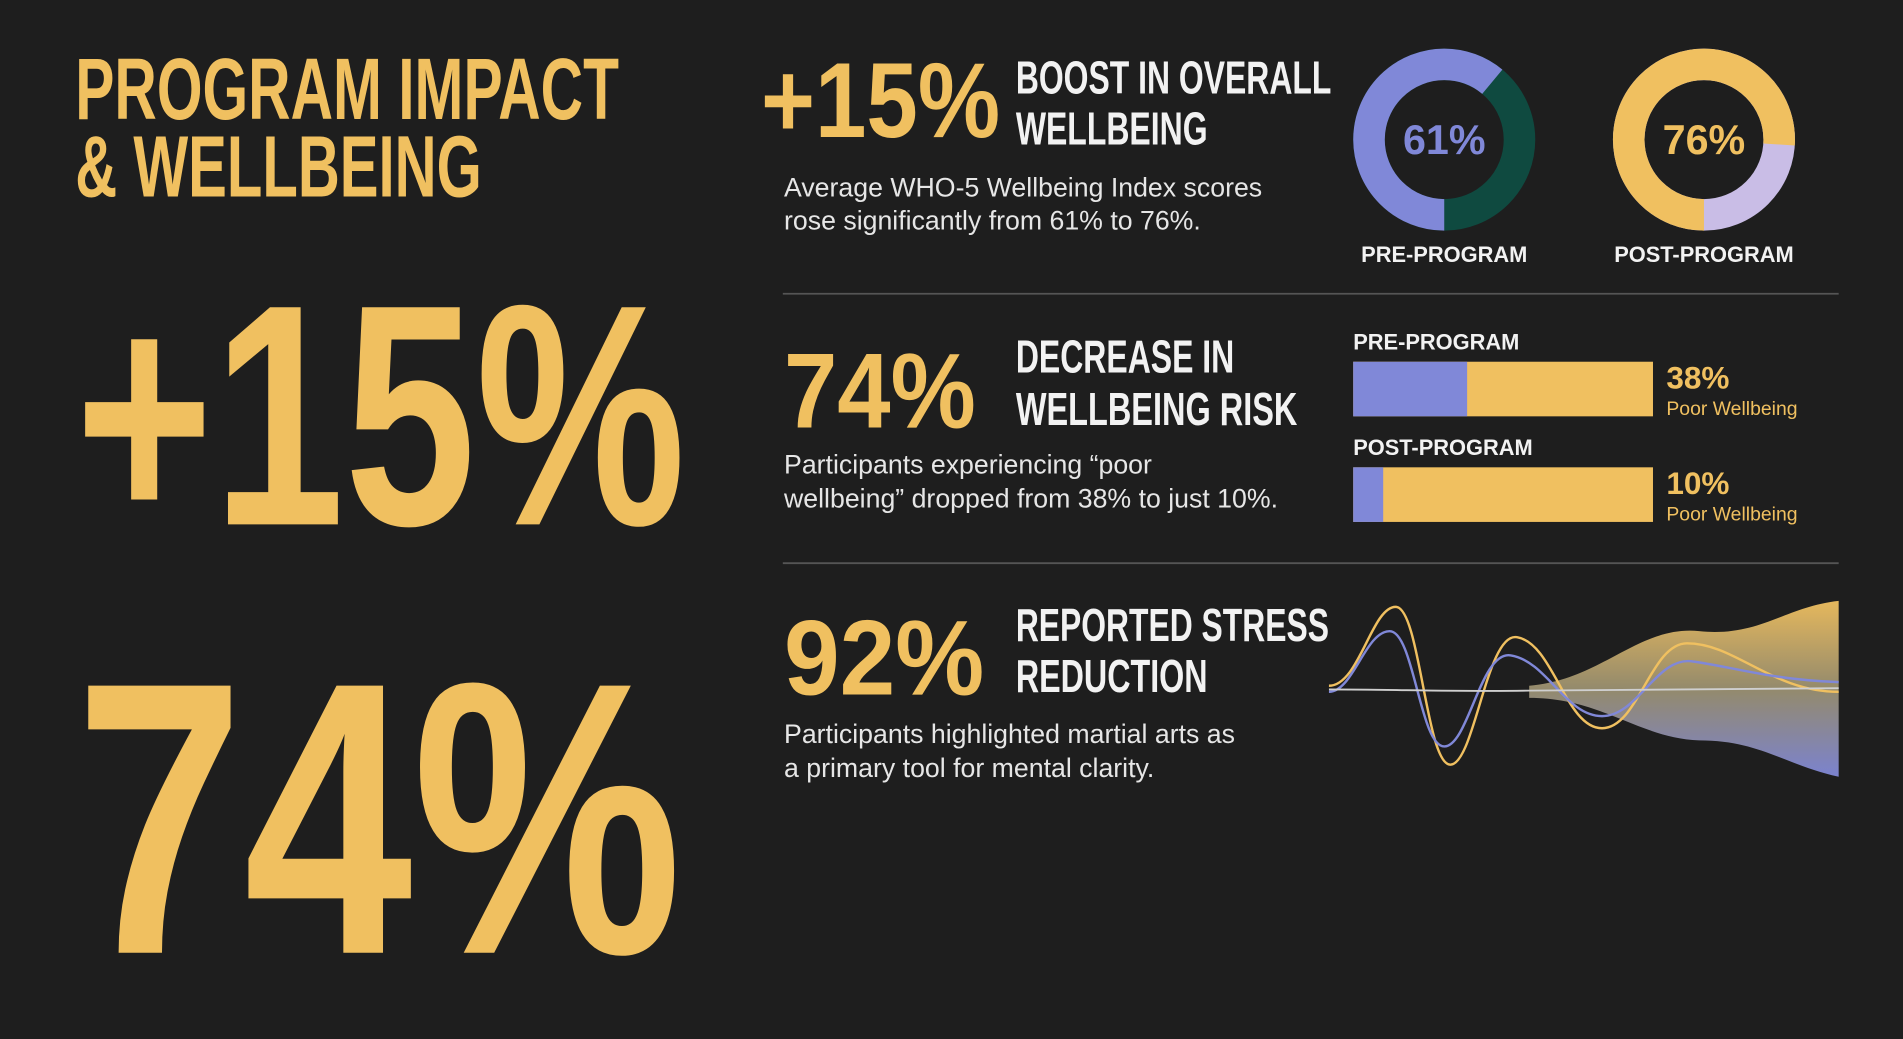  Describe the element at coordinates (969, 768) in the screenshot. I see `section-text: a primary tool for mental clarity.` at that location.